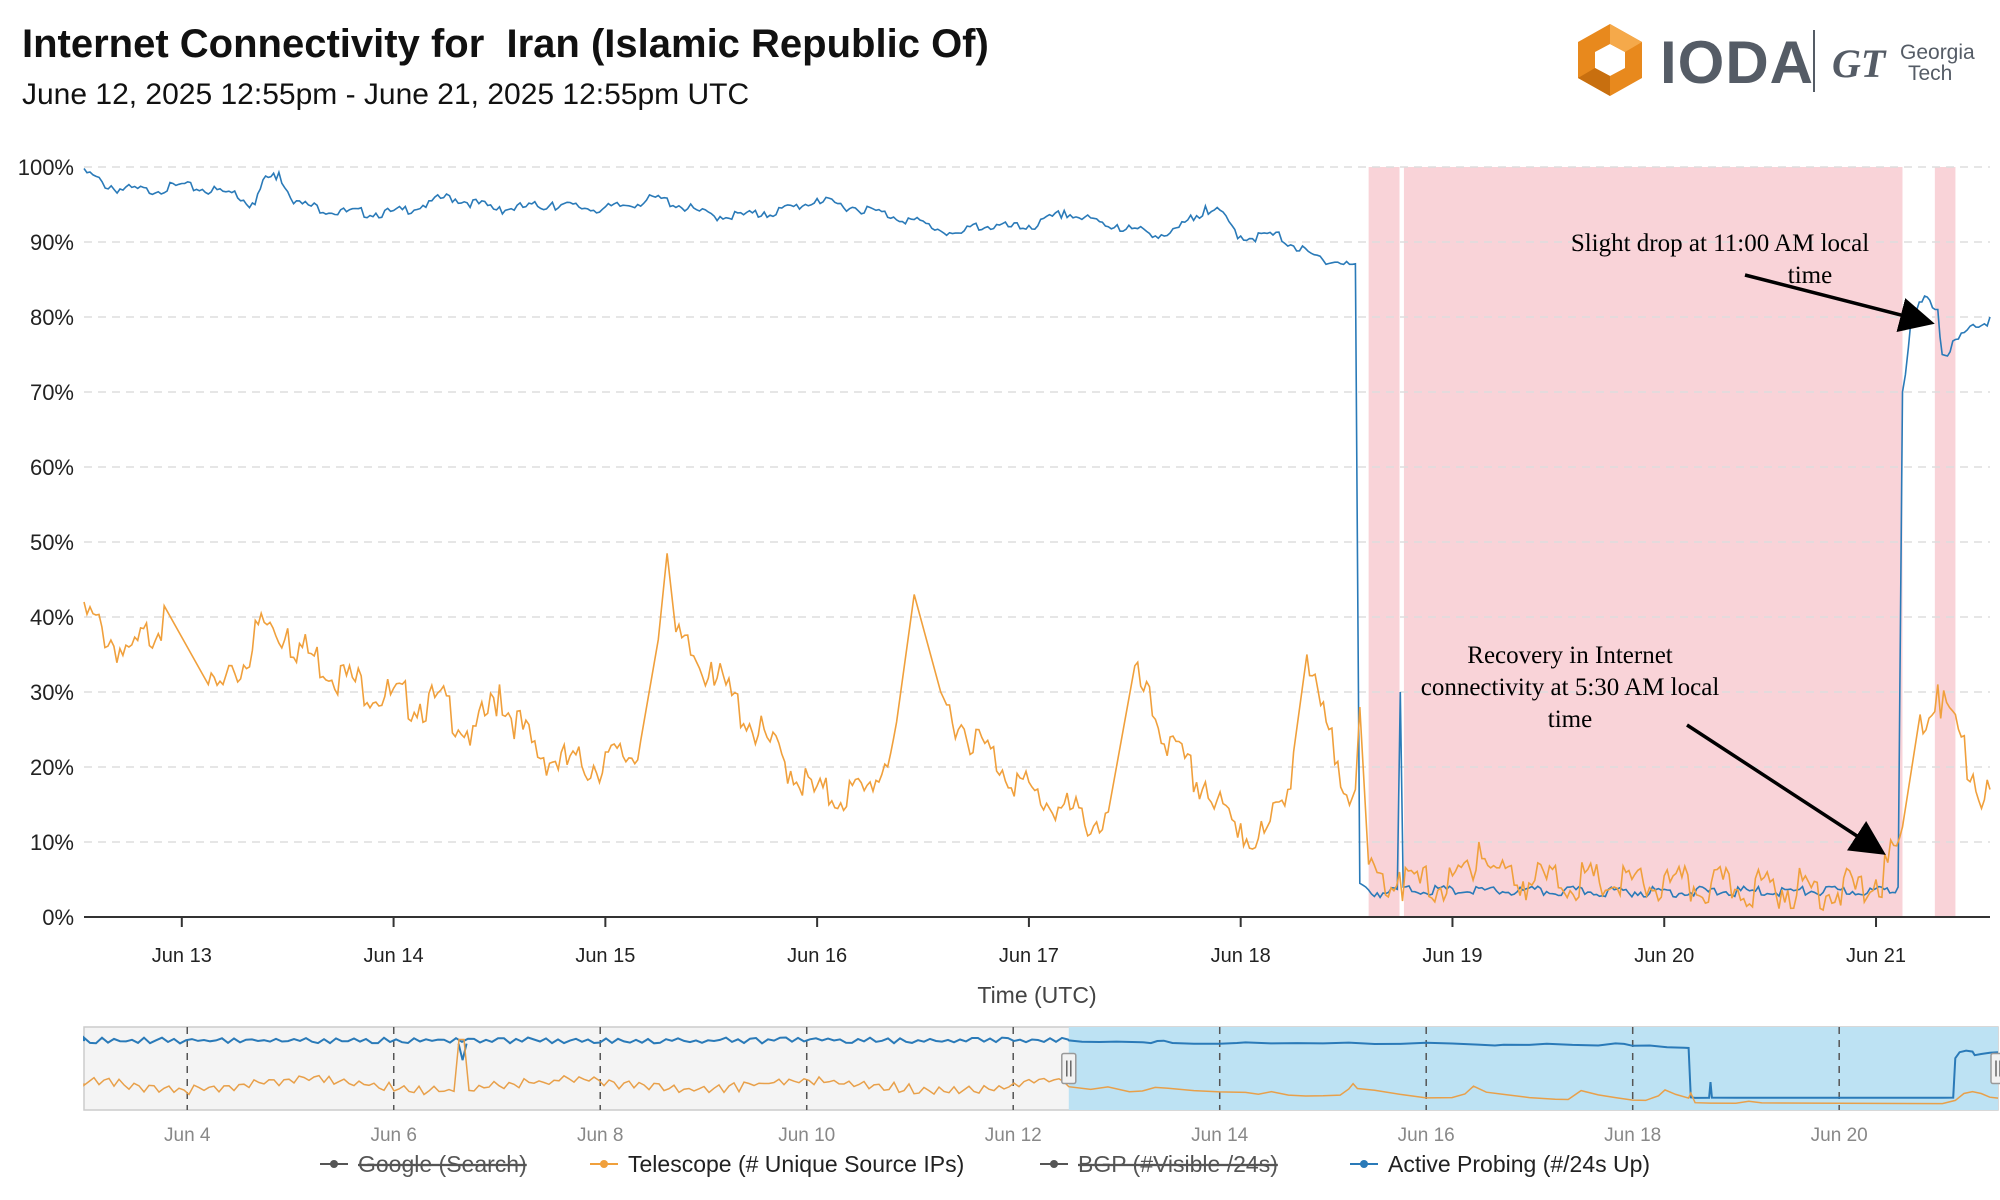 The height and width of the screenshot is (1200, 2000). I want to click on navigator-line-telescope, so click(1041, 1071).